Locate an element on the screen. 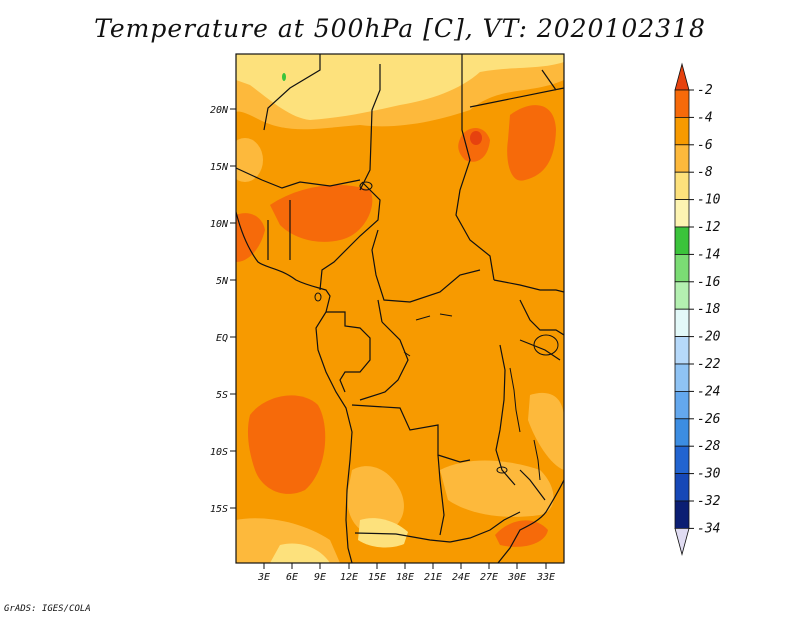 This screenshot has width=800, height=618. longitude-ticks is located at coordinates (405, 566).